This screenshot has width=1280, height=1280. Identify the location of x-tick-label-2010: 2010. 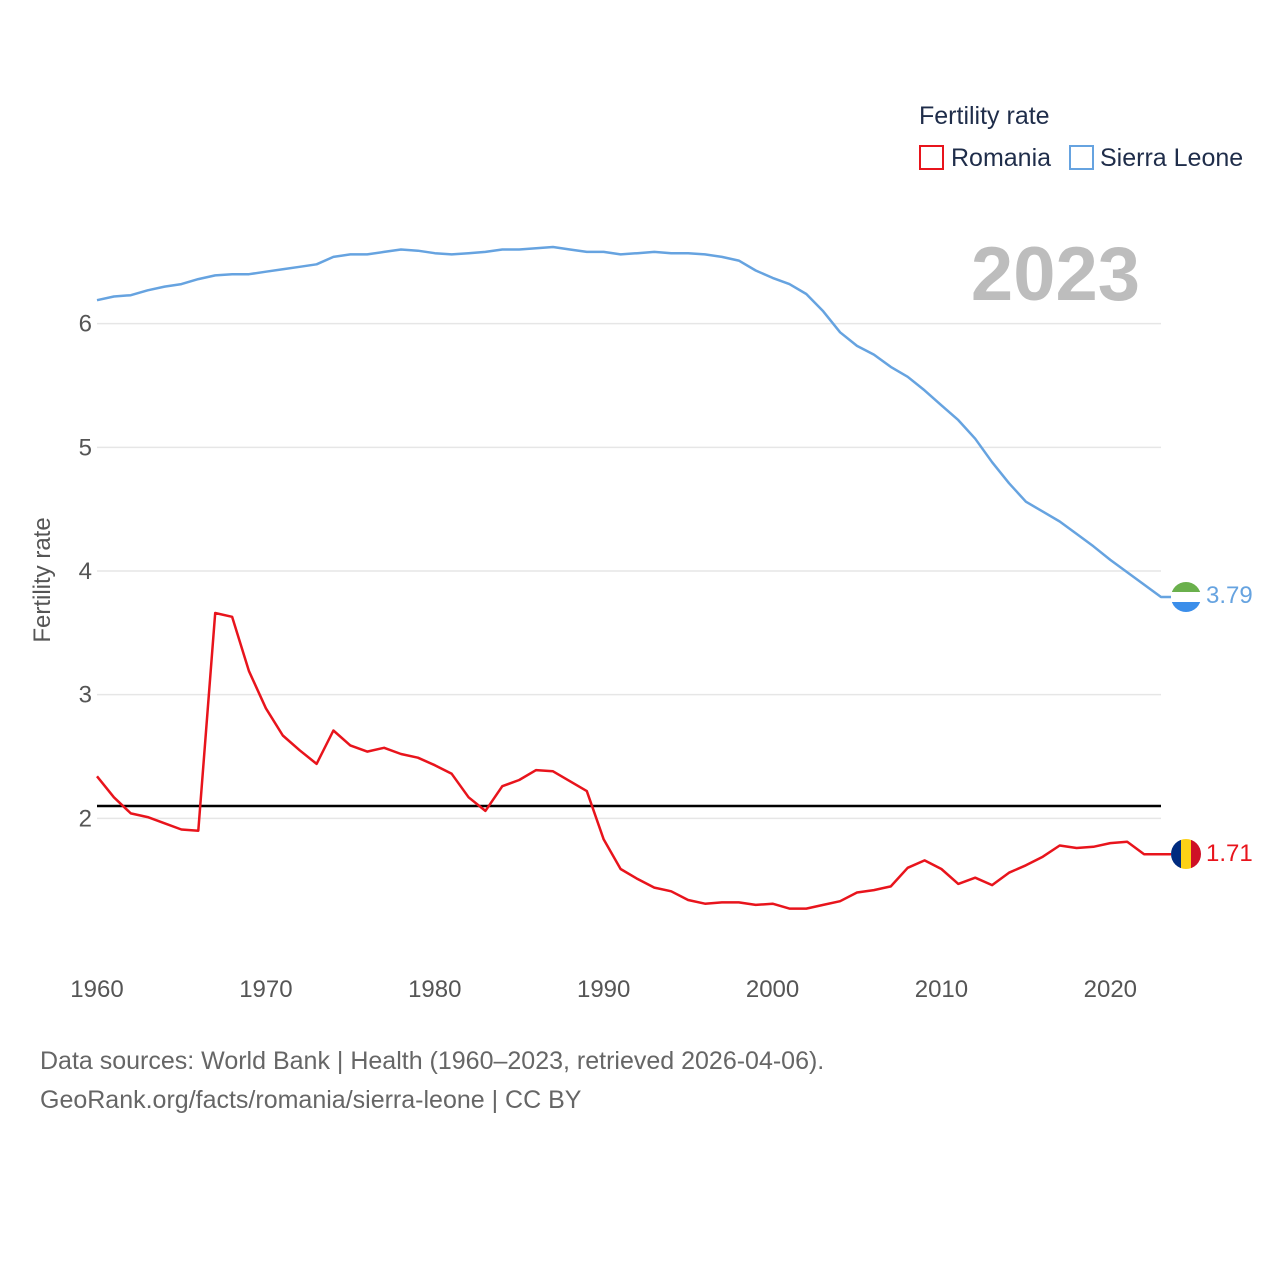
(941, 989).